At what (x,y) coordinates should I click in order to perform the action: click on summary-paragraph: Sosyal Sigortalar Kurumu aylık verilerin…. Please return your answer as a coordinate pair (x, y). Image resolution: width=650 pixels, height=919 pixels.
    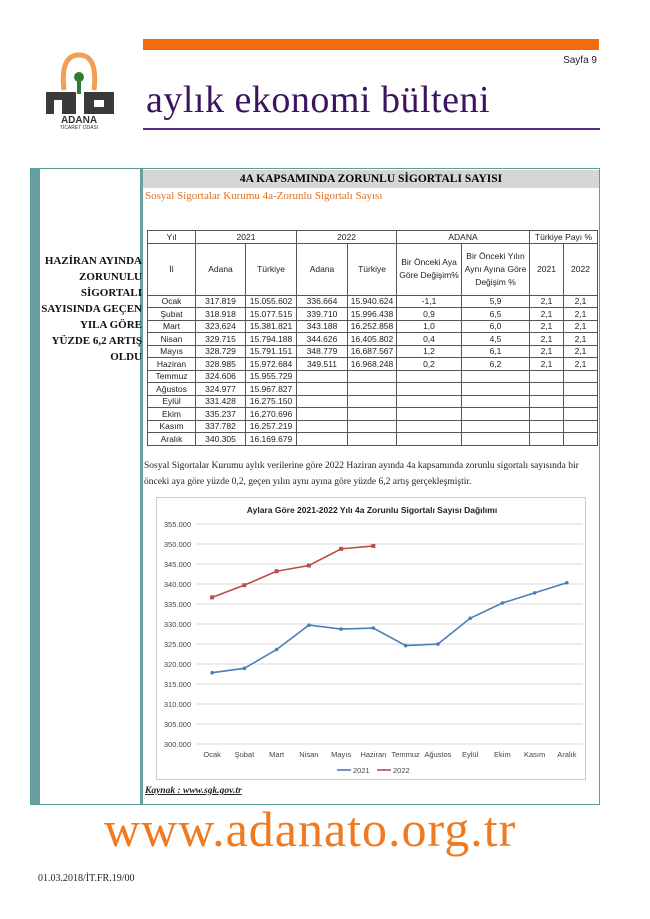
    Looking at the image, I should click on (361, 474).